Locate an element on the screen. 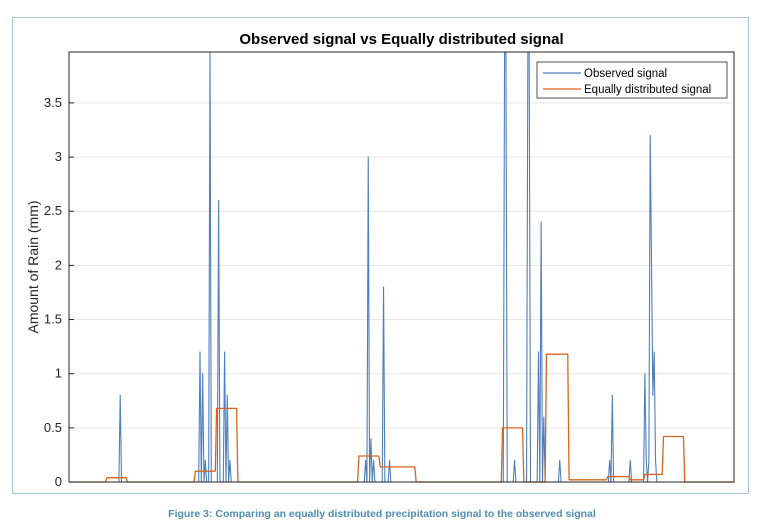  y-tick-label: 0 is located at coordinates (58, 481).